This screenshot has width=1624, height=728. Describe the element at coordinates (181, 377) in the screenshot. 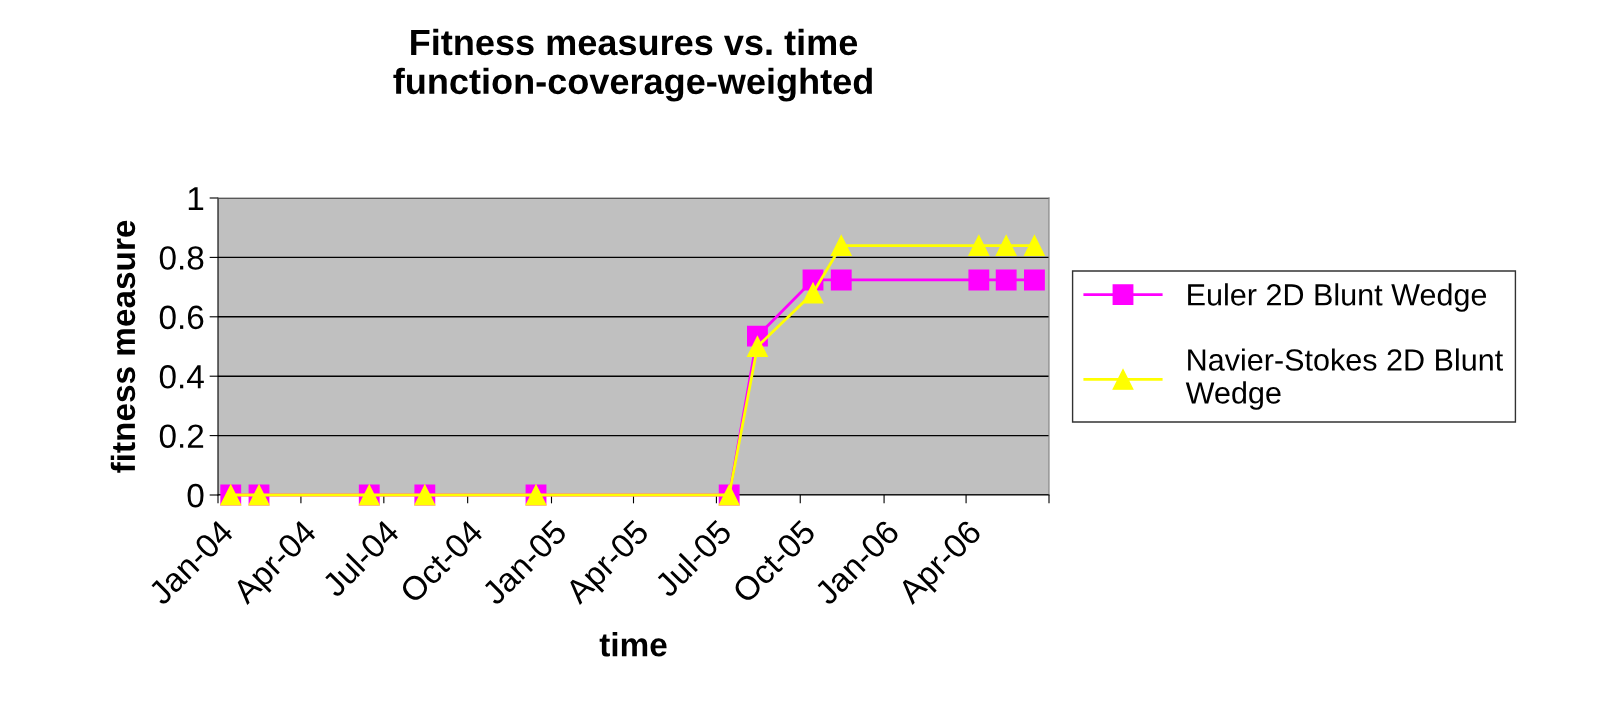

I see `y-tick-label: 0.4` at that location.